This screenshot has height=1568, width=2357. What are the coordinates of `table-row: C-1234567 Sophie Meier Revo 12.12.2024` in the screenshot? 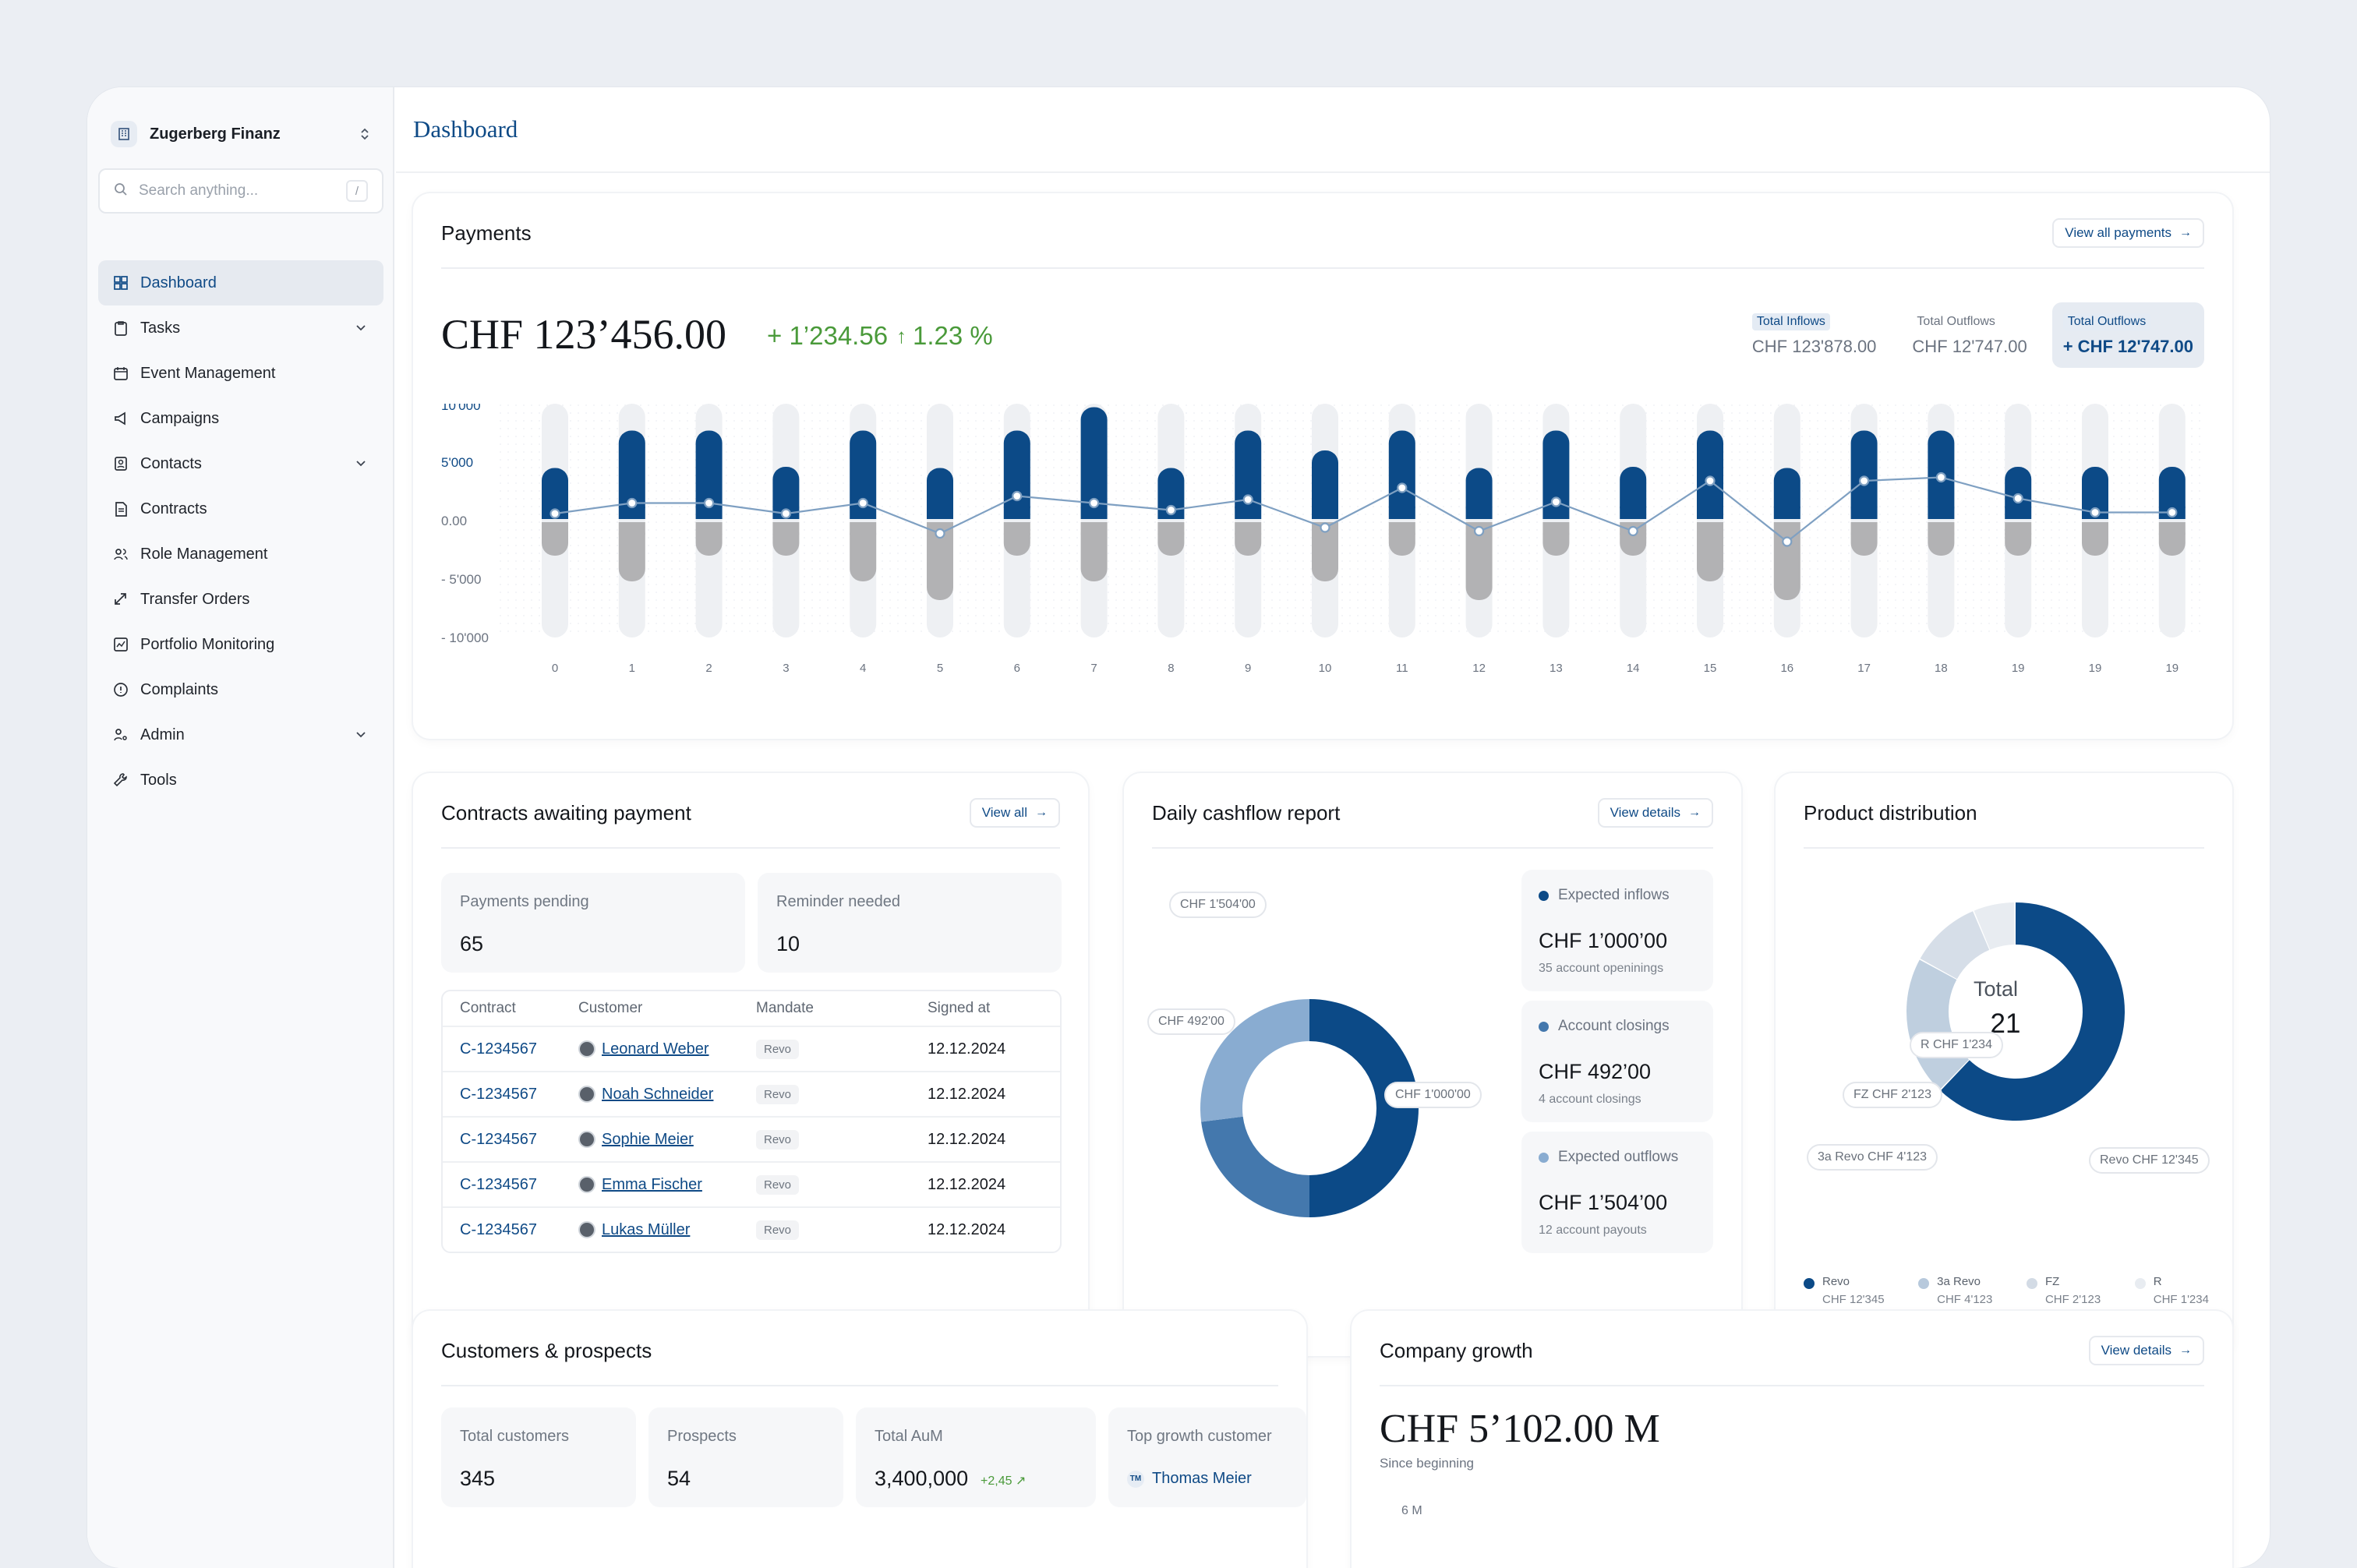 It's located at (751, 1138).